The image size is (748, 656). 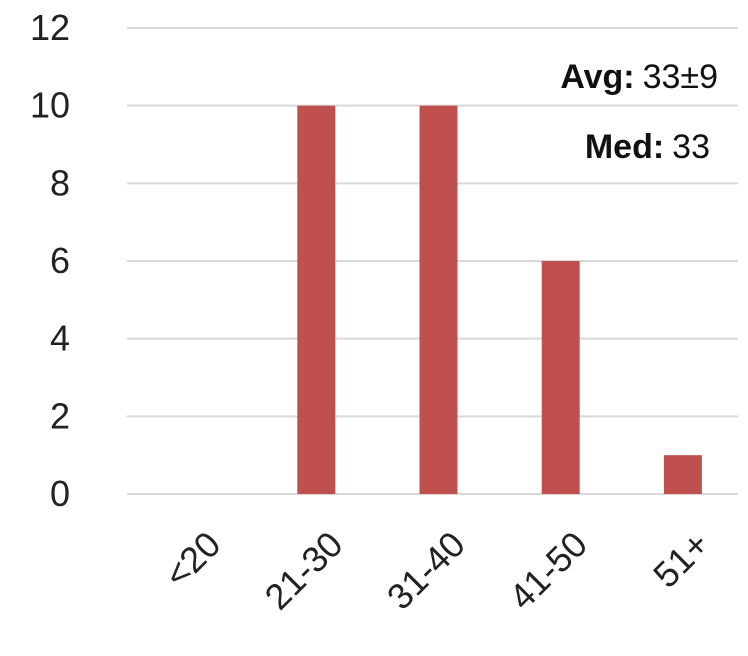 I want to click on x-tick-label: 41-50, so click(x=548, y=570).